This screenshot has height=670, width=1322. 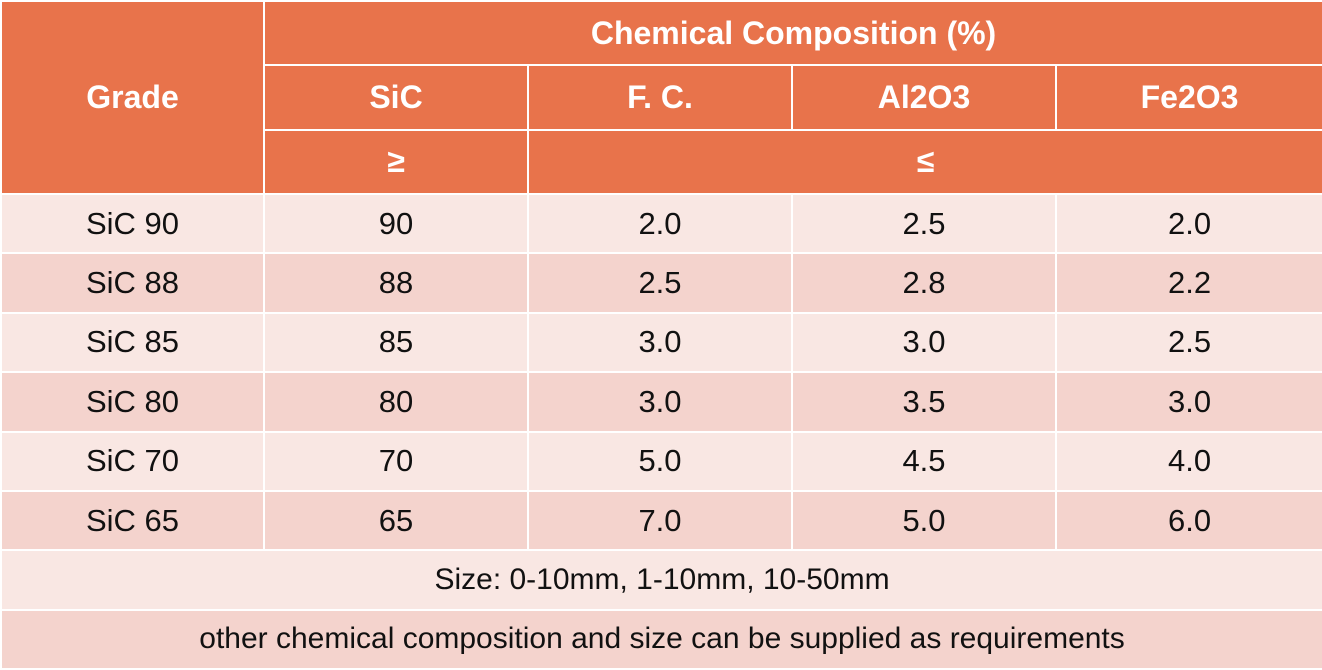 What do you see at coordinates (1188, 402) in the screenshot?
I see `fe2o3-cell: 3.0` at bounding box center [1188, 402].